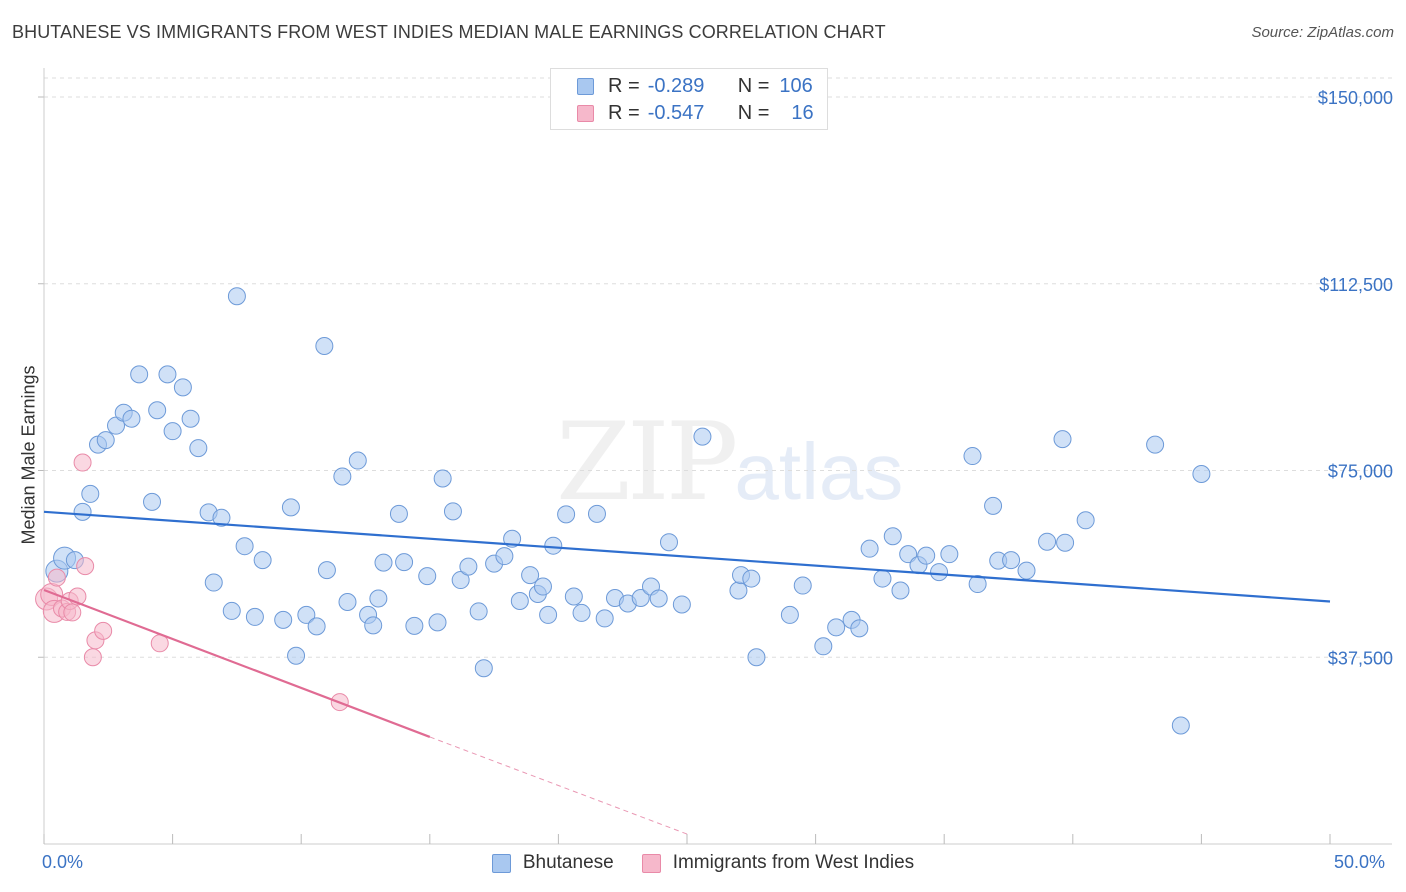 This screenshot has width=1406, height=892. I want to click on west-indies-trend-extension, so click(558, 785).